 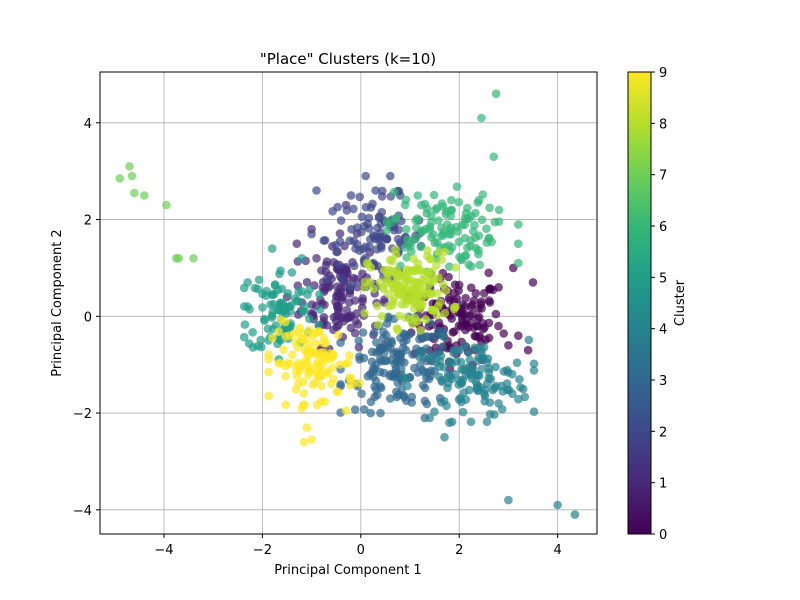 I want to click on colorbar-tick-label: 9, so click(x=663, y=73).